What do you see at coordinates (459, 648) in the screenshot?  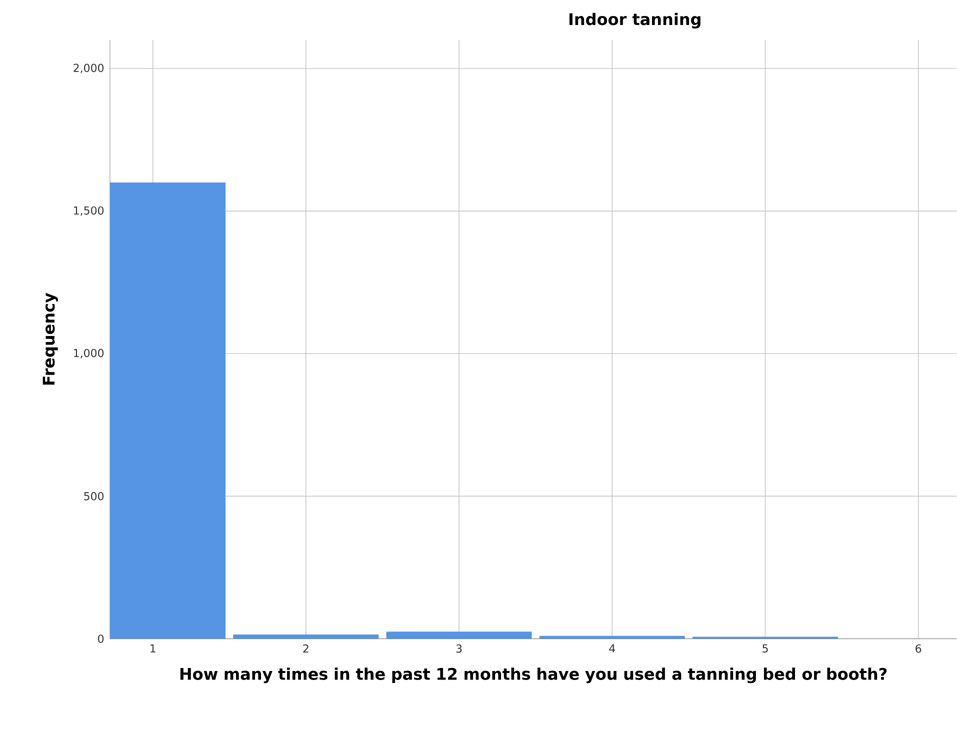 I see `x-tick-label: 3` at bounding box center [459, 648].